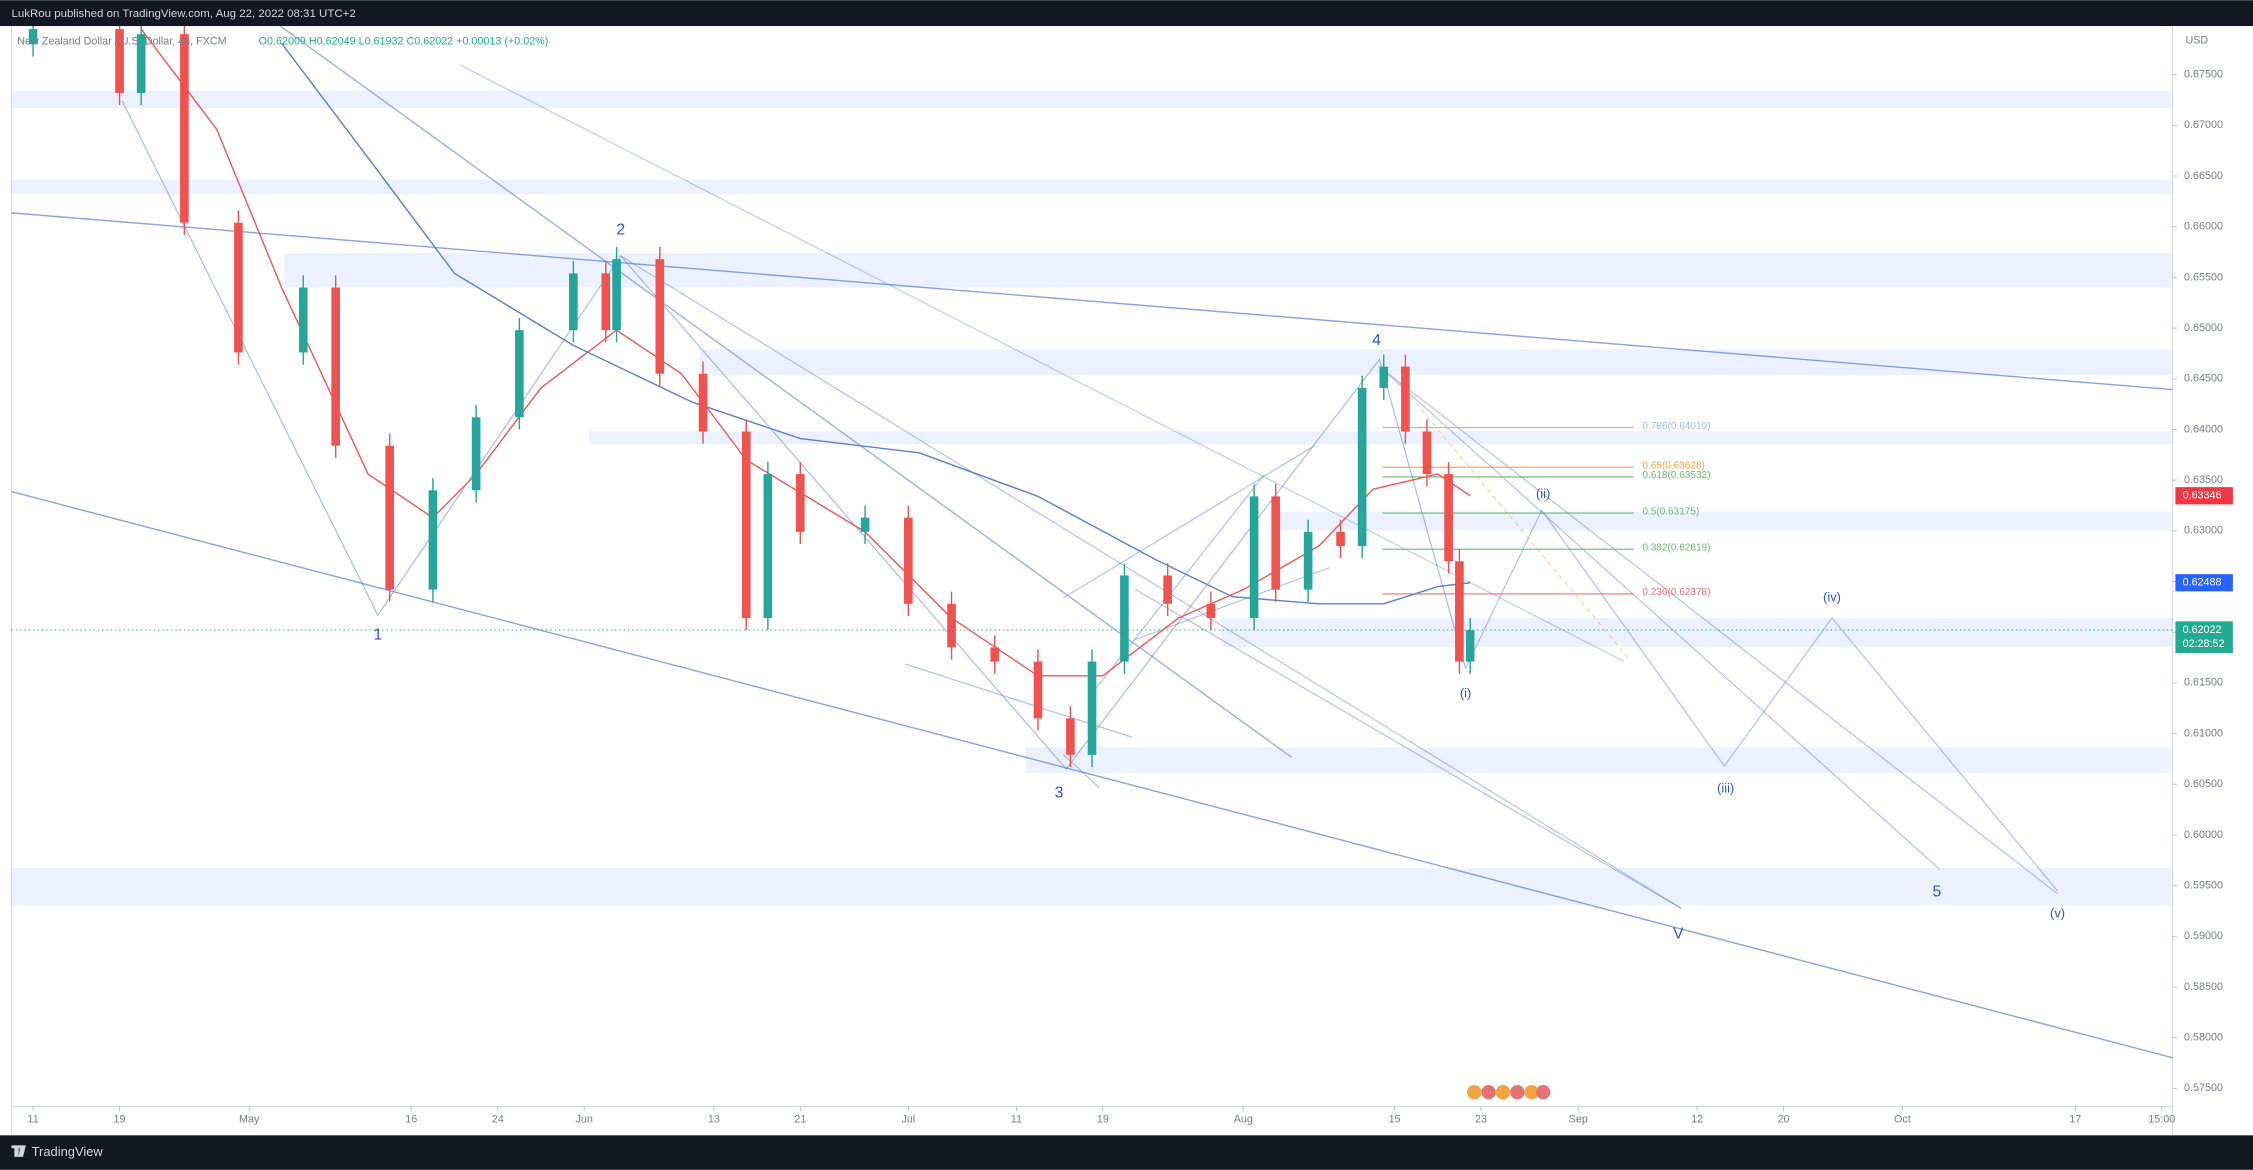  What do you see at coordinates (1676, 547) in the screenshot?
I see `fib-label: 0.382(0.62819)` at bounding box center [1676, 547].